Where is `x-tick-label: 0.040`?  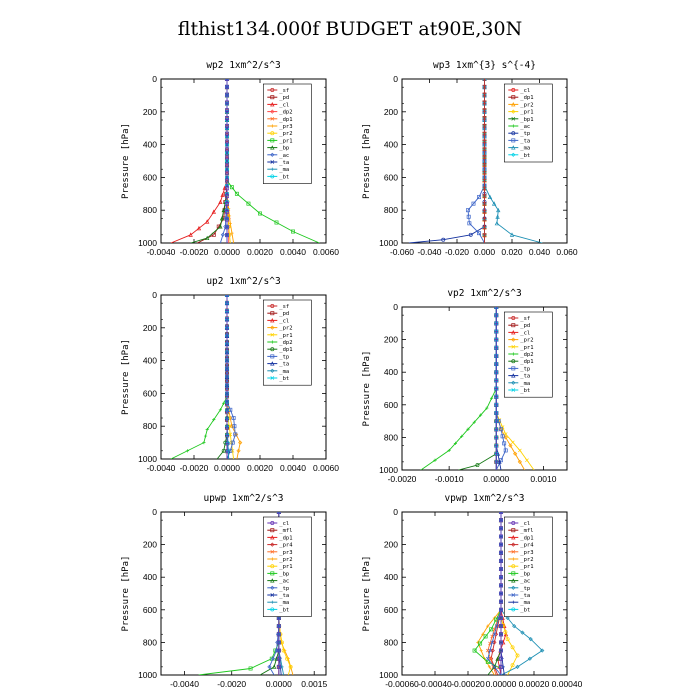
x-tick-label: 0.040 is located at coordinates (540, 252).